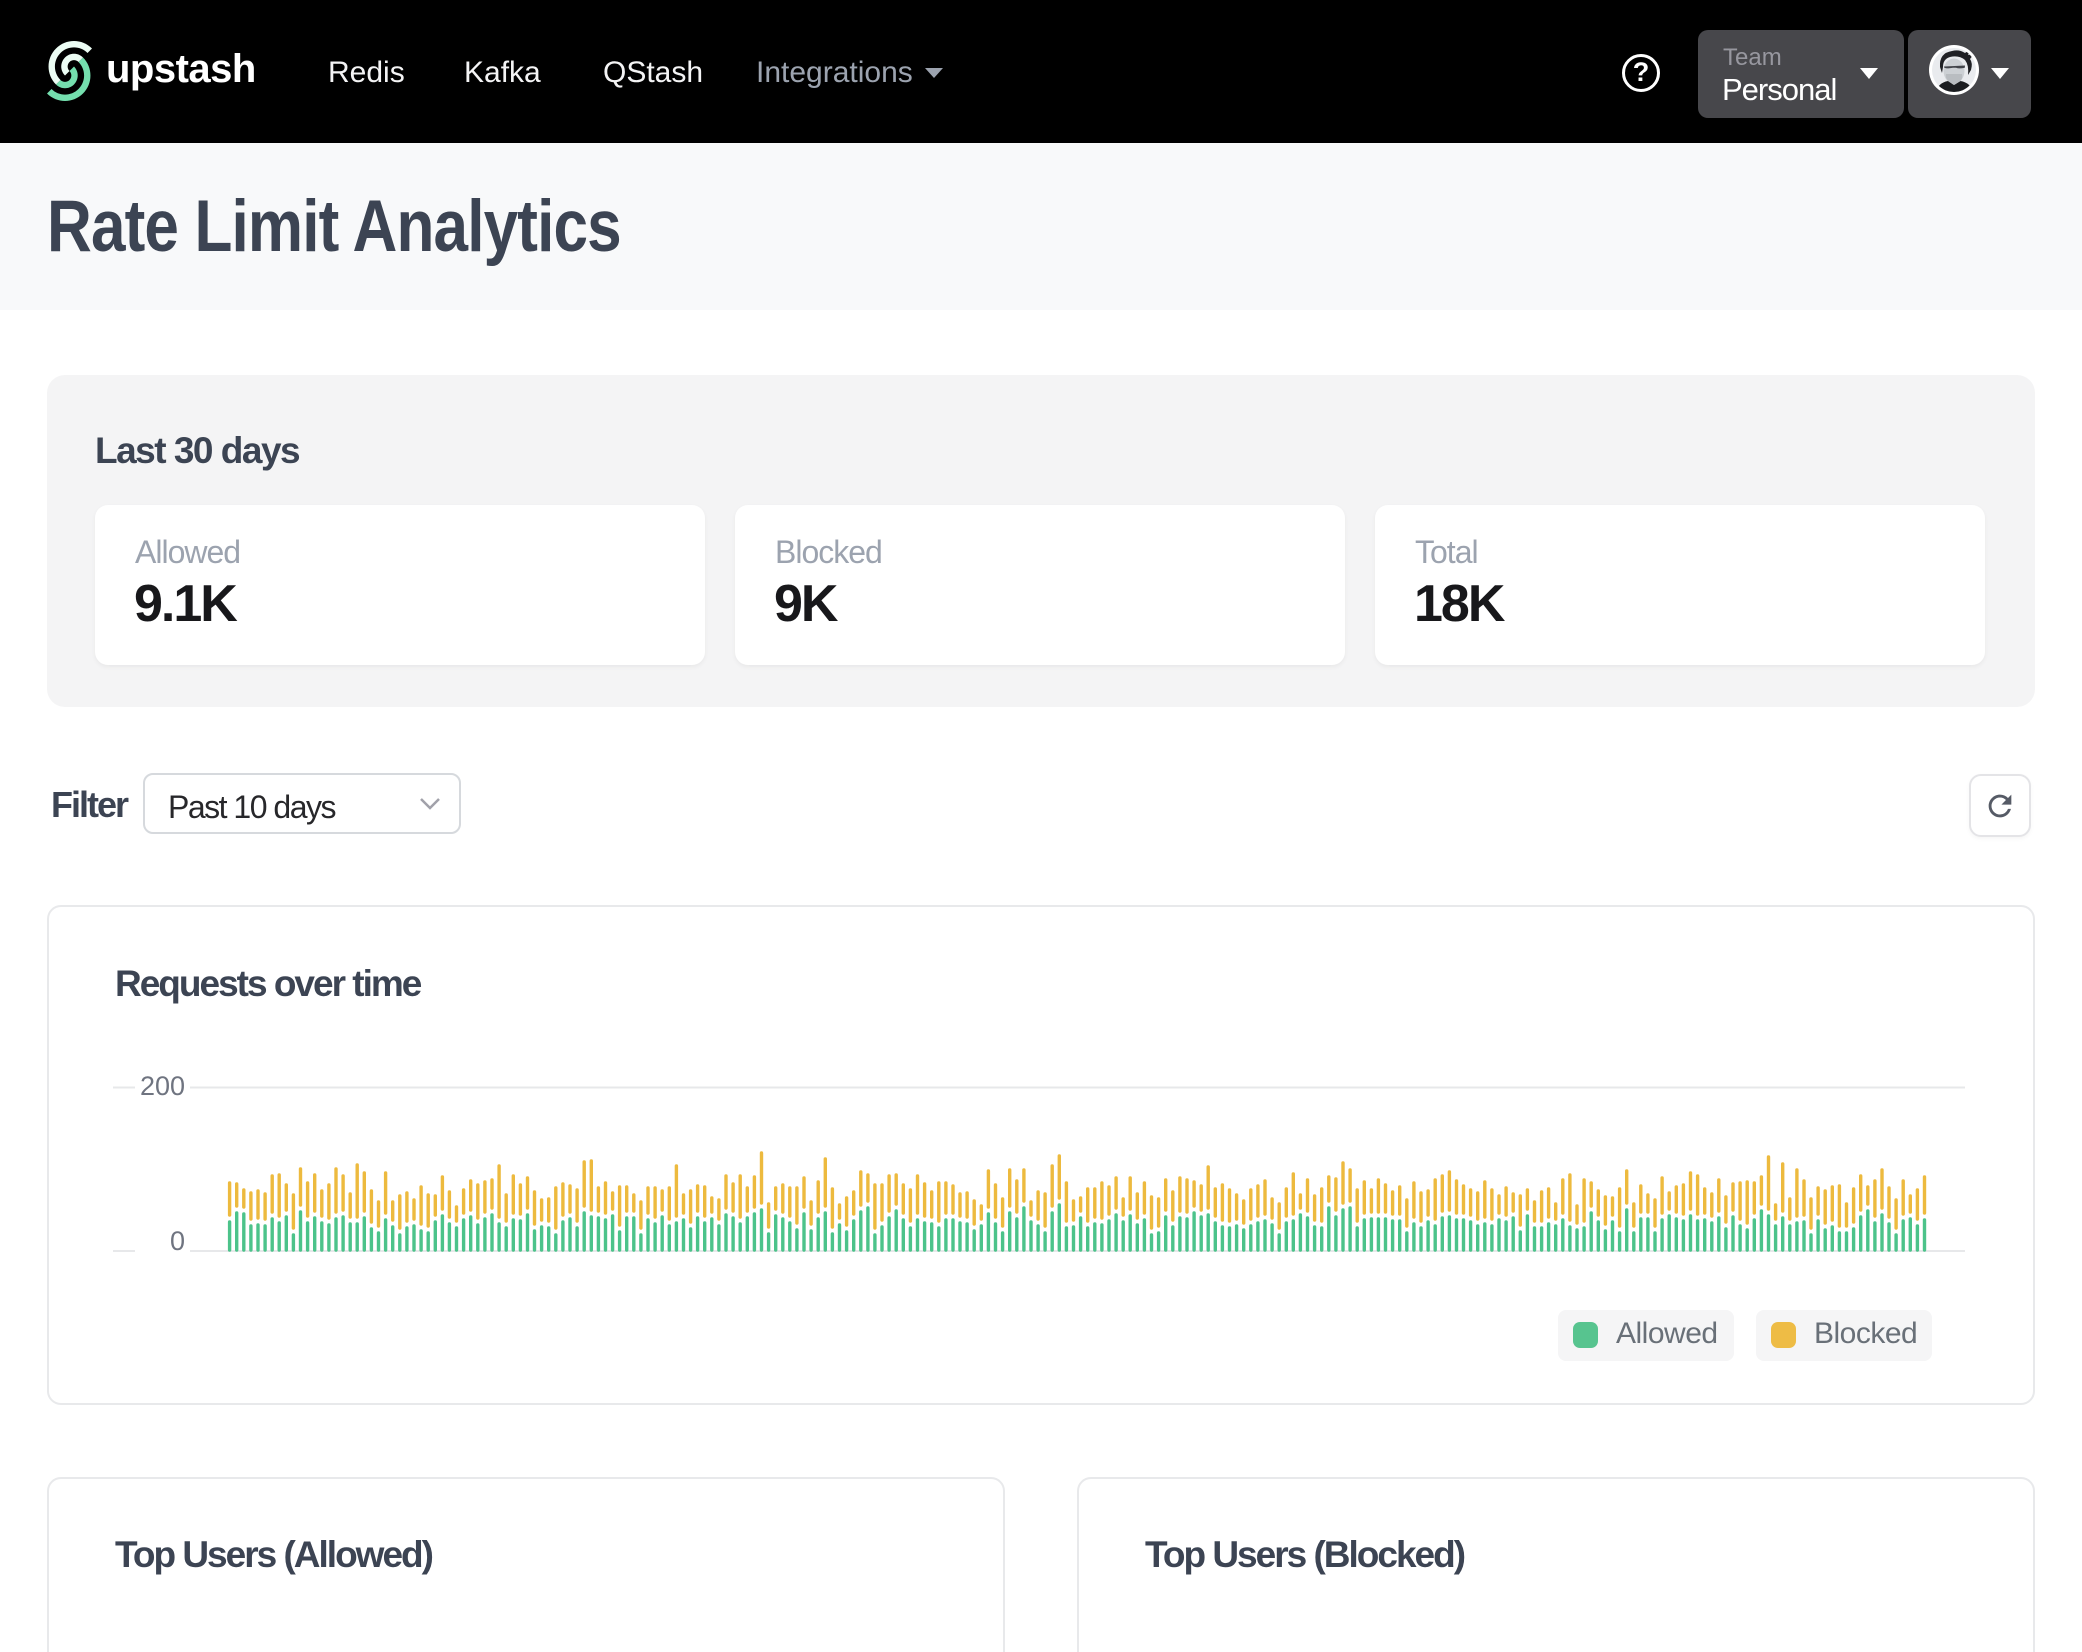  Describe the element at coordinates (177, 1241) in the screenshot. I see `svg-text: 0` at that location.